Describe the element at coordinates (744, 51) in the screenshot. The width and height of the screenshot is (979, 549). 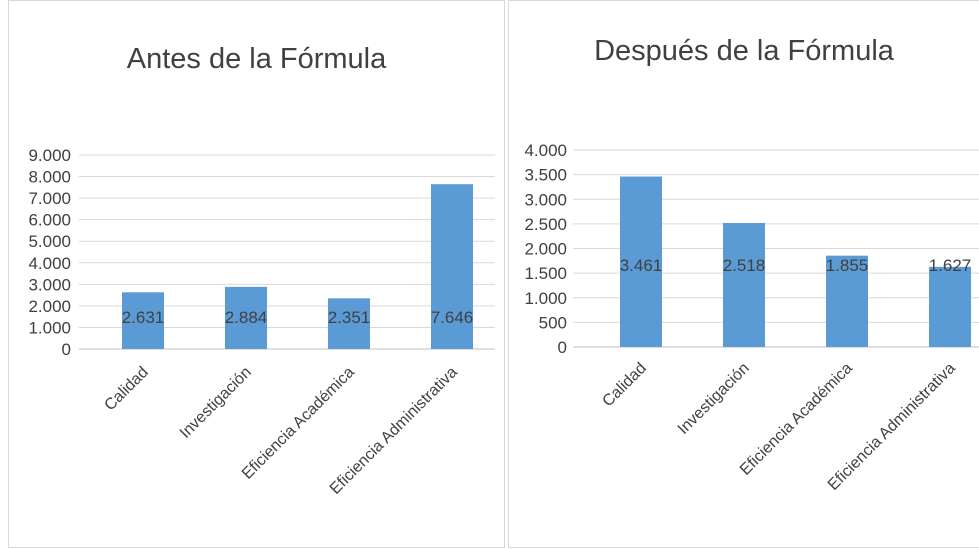
I see `chart-title-after: Después de la Fórmula` at that location.